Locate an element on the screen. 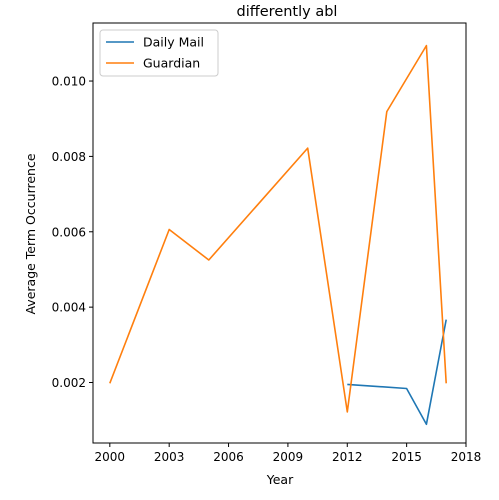  y-tick-label: 0.008 is located at coordinates (69, 157).